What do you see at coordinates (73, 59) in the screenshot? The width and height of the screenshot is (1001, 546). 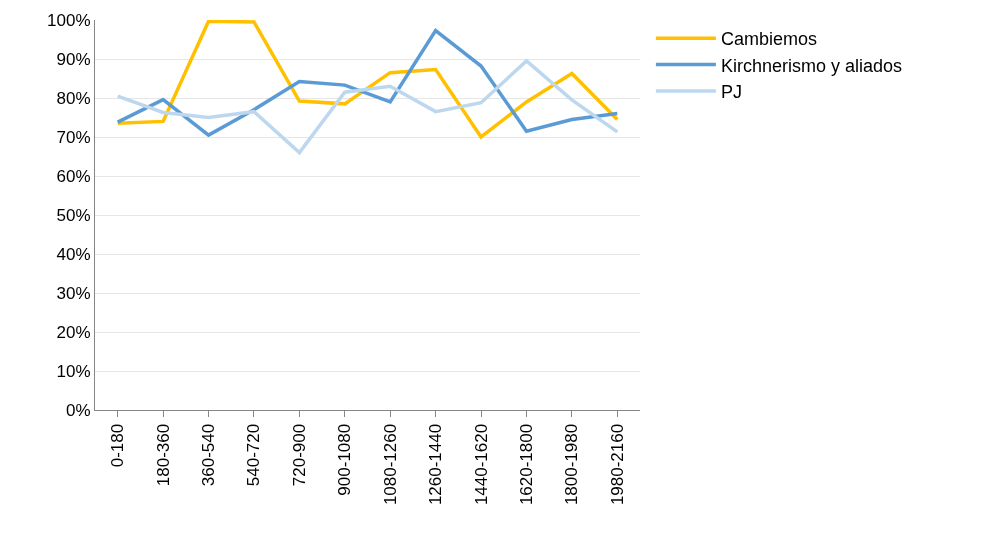 I see `y-tick-label: 90%` at bounding box center [73, 59].